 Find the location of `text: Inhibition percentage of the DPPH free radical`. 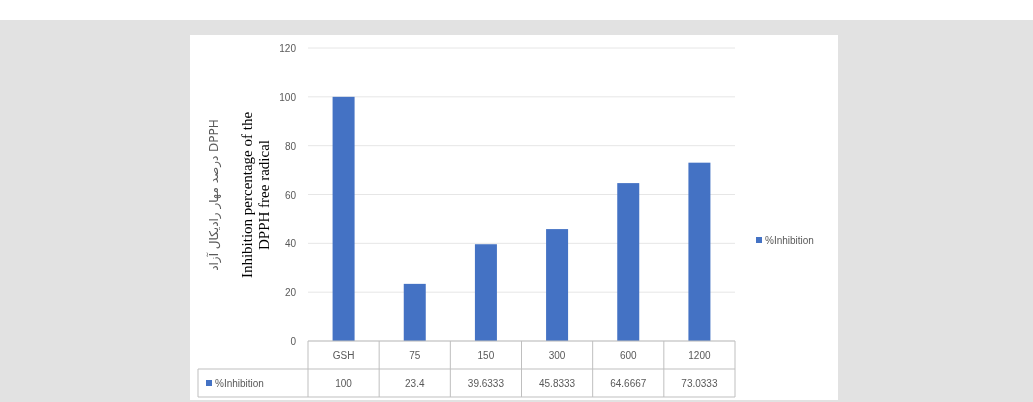

text: Inhibition percentage of the DPPH free radical is located at coordinates (255, 195).